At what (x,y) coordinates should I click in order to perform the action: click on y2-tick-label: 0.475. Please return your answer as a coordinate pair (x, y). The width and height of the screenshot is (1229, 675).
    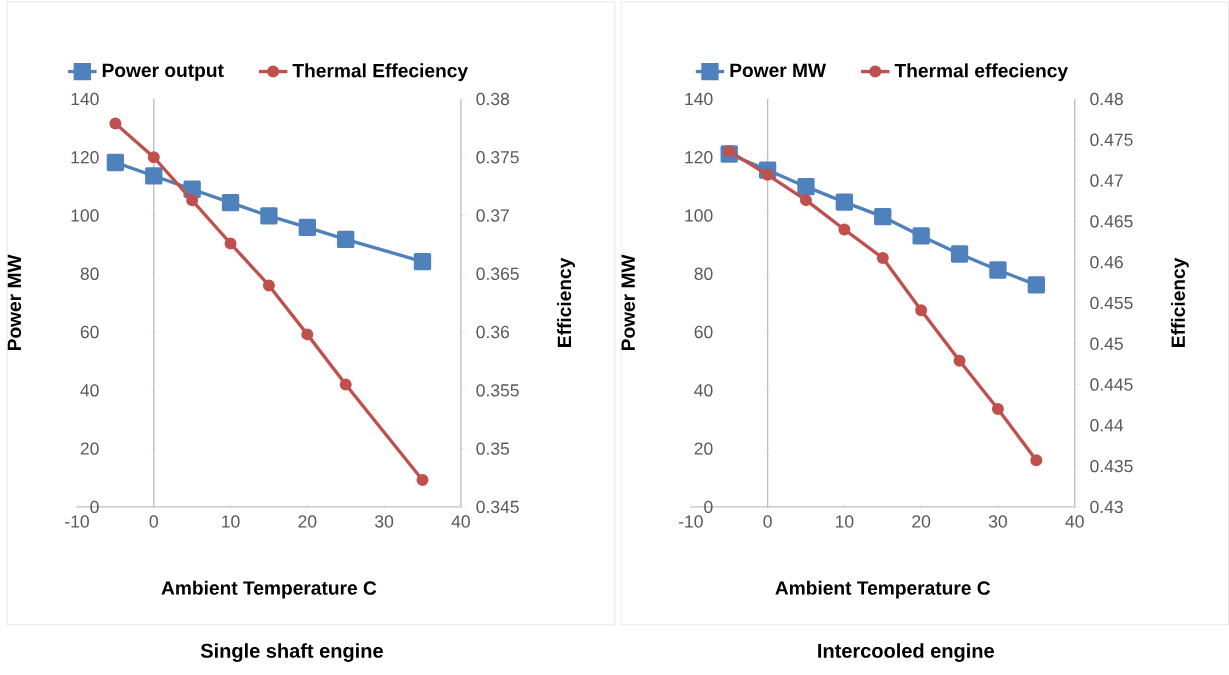
    Looking at the image, I should click on (1111, 140).